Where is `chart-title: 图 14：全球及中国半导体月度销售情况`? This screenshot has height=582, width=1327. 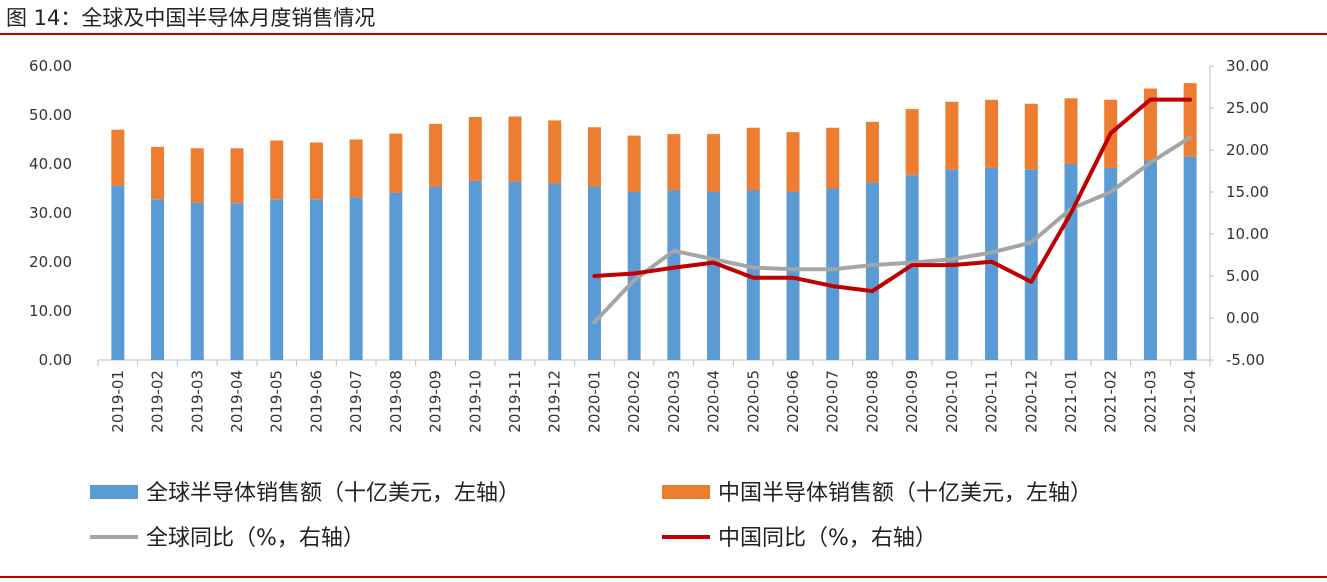
chart-title: 图 14：全球及中国半导体月度销售情况 is located at coordinates (191, 18).